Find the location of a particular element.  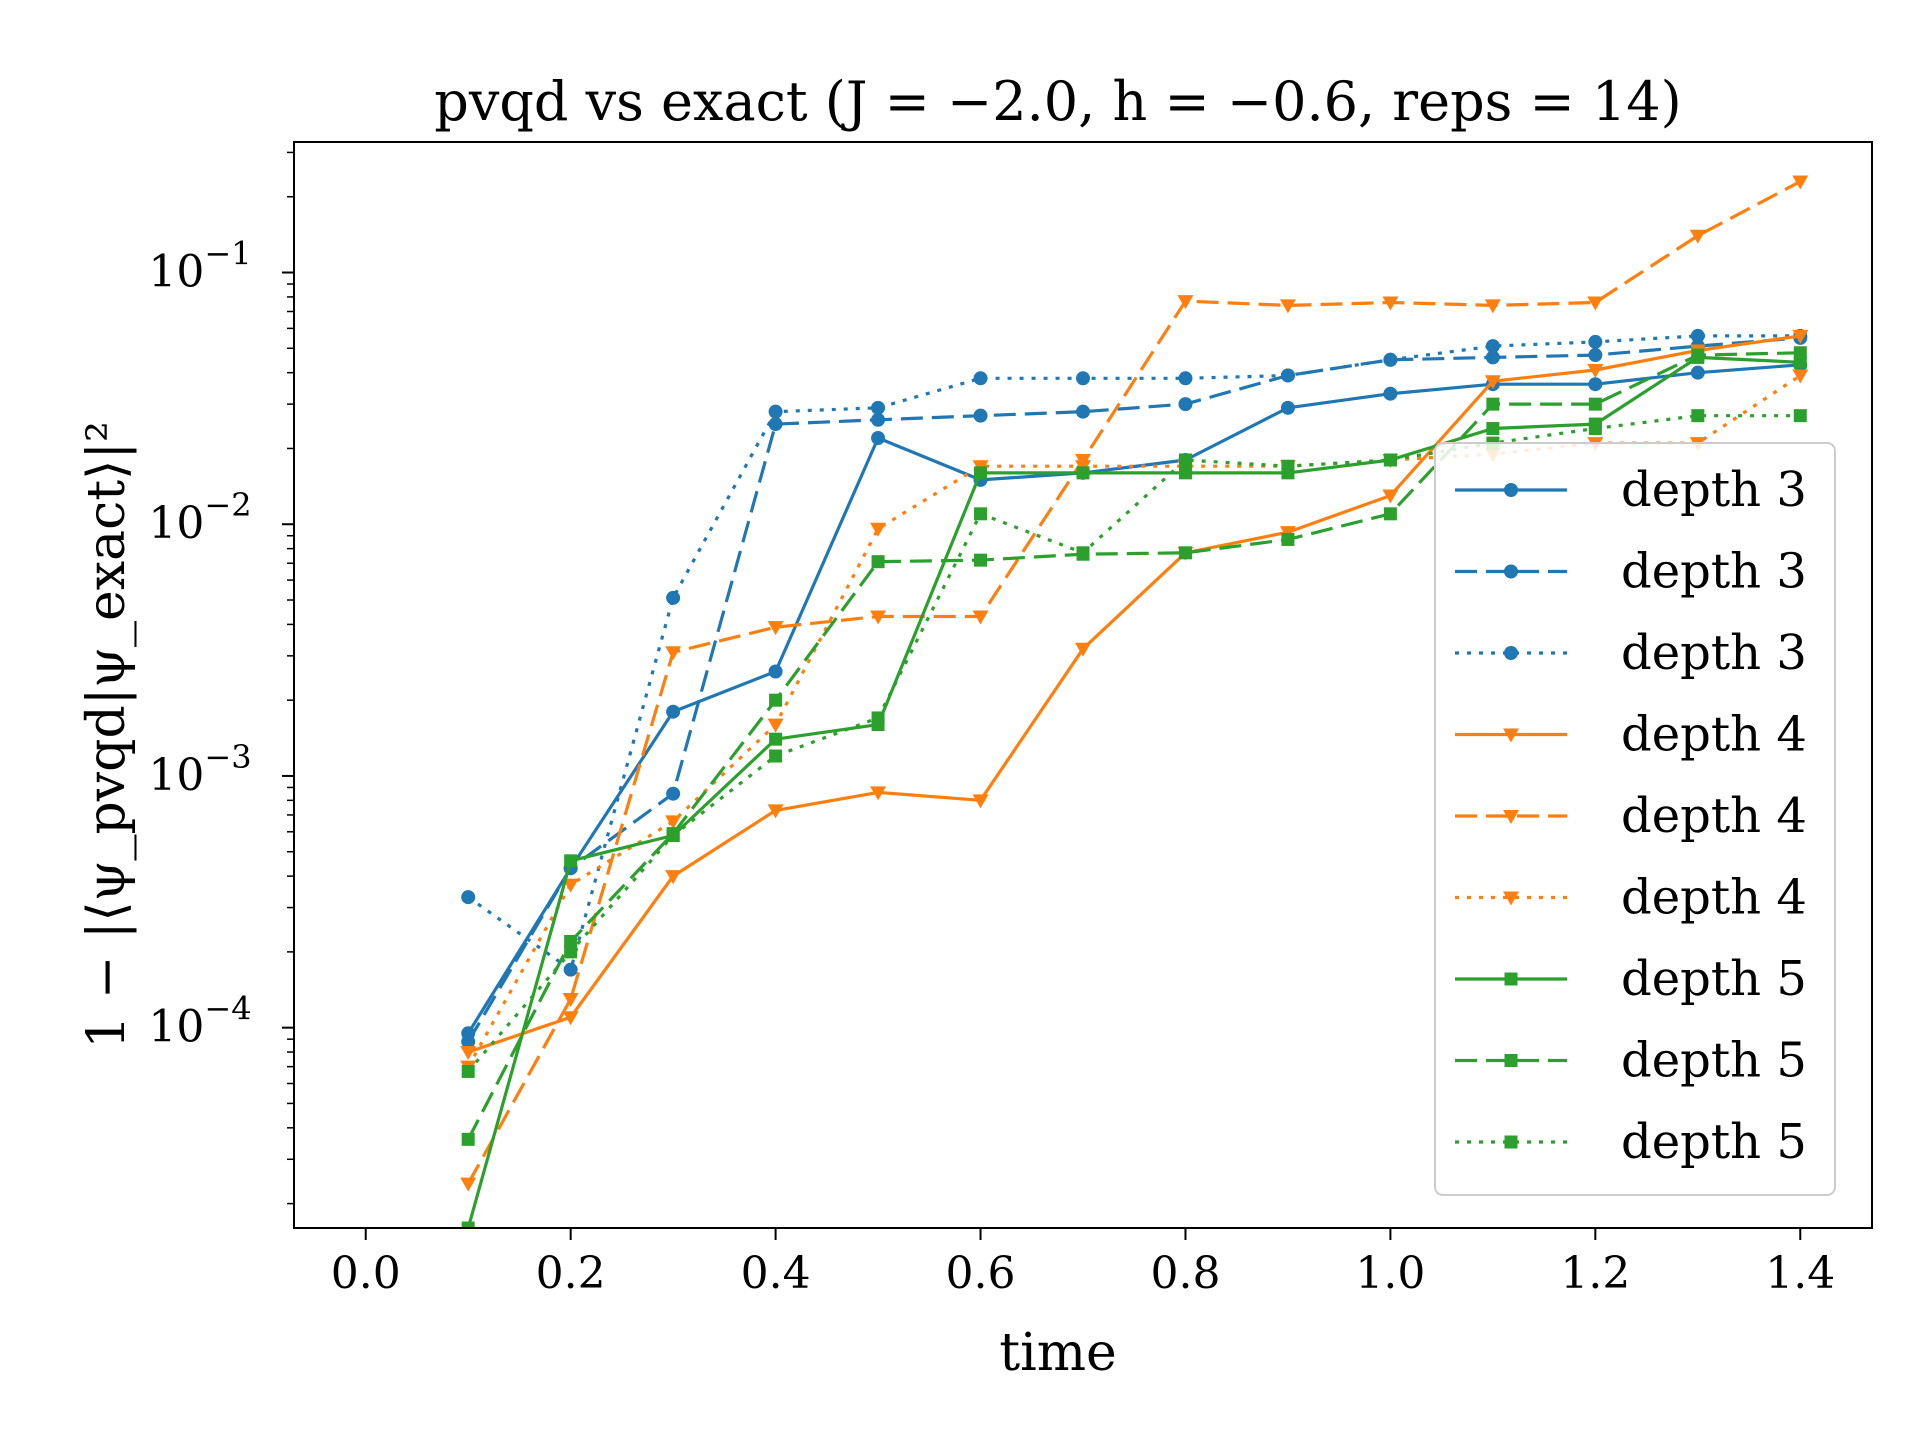

x-axis-label: time is located at coordinates (1058, 1353).